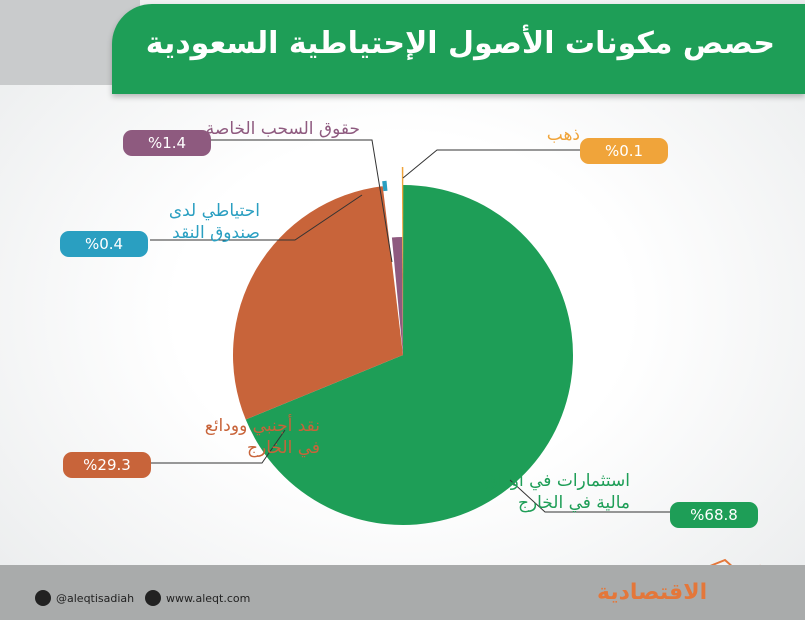 Image resolution: width=805 pixels, height=620 pixels. I want to click on globe-icon, so click(153, 598).